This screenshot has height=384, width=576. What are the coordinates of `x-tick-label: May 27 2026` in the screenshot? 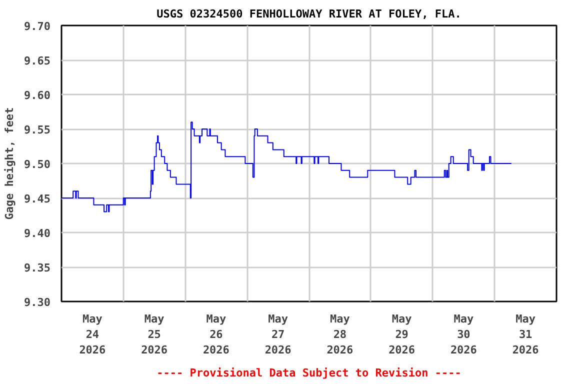 It's located at (278, 334).